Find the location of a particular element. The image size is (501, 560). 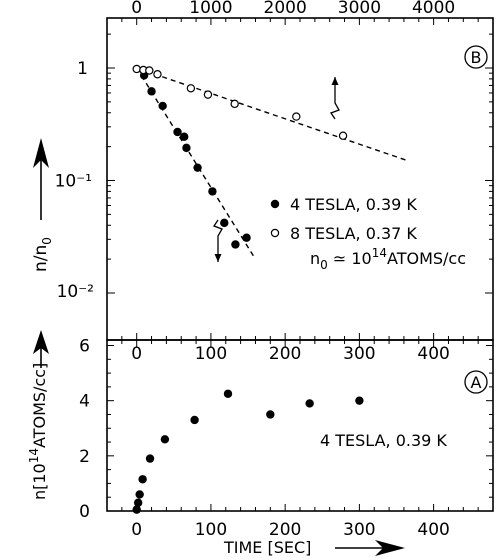

top-x-tick-label: 1000 is located at coordinates (210, 9).